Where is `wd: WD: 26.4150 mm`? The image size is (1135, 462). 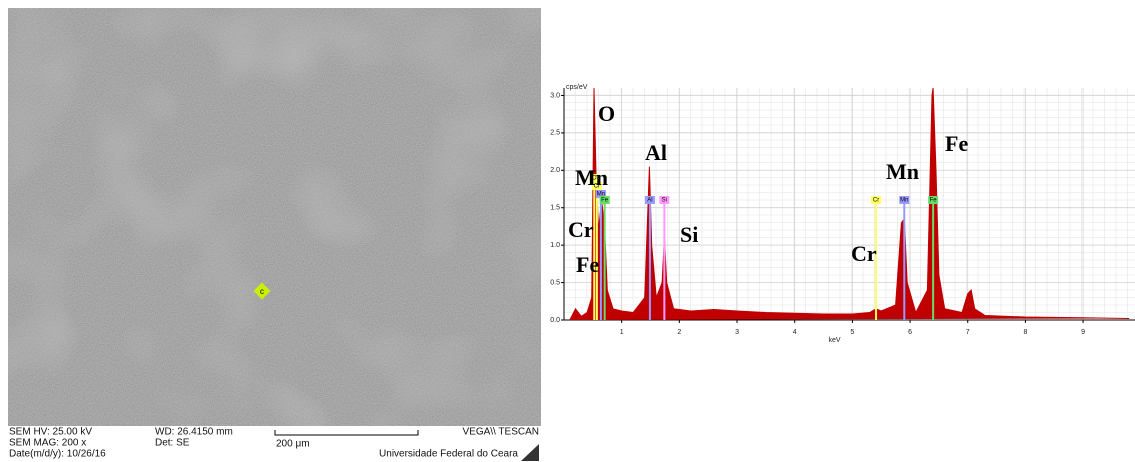 wd: WD: 26.4150 mm is located at coordinates (194, 432).